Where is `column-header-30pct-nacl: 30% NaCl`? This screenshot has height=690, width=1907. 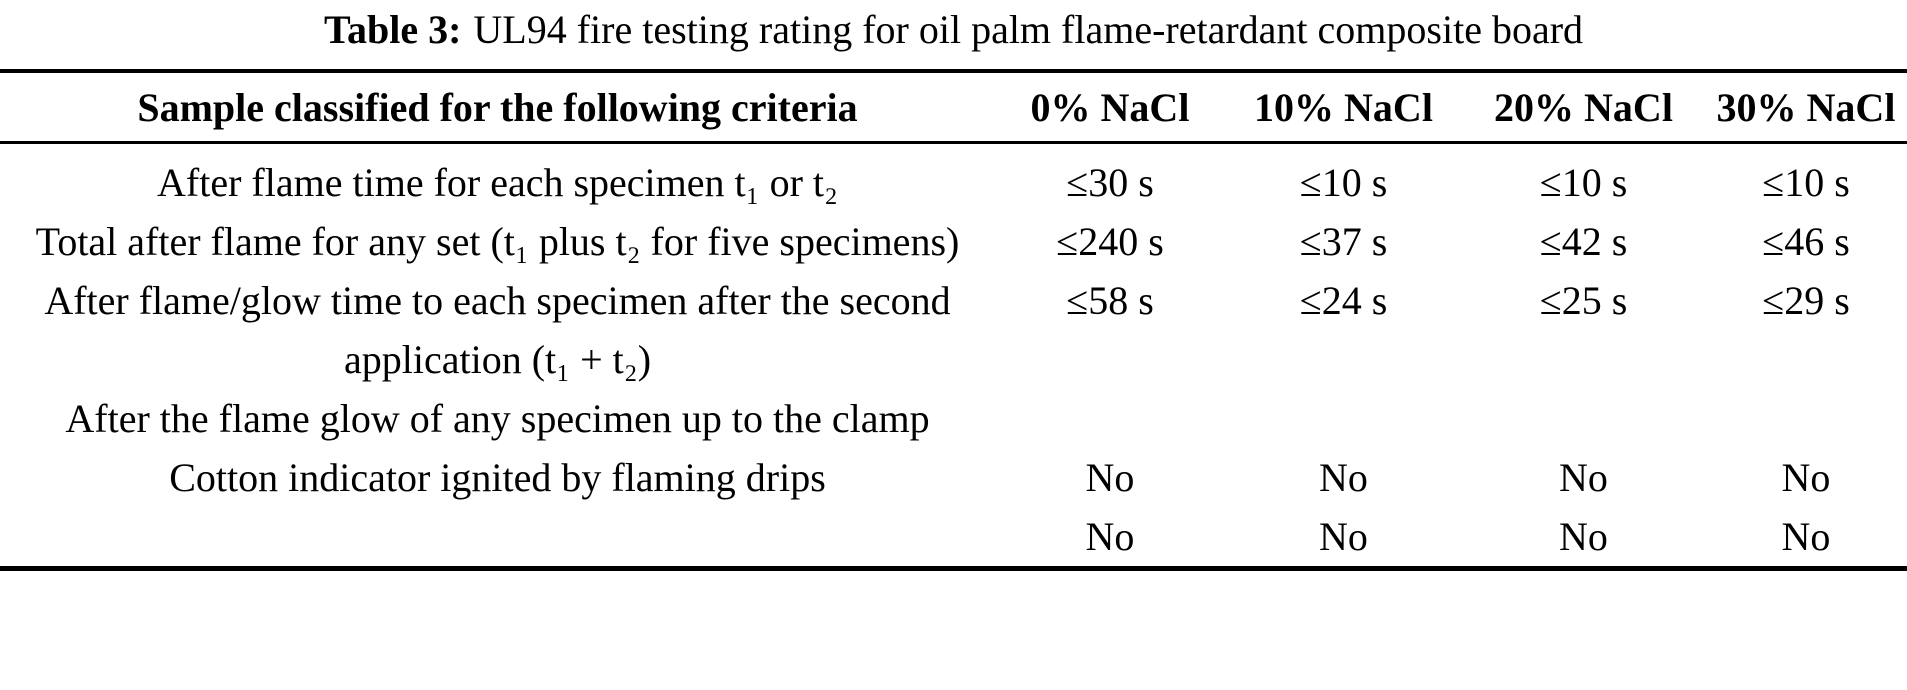 column-header-30pct-nacl: 30% NaCl is located at coordinates (1806, 107).